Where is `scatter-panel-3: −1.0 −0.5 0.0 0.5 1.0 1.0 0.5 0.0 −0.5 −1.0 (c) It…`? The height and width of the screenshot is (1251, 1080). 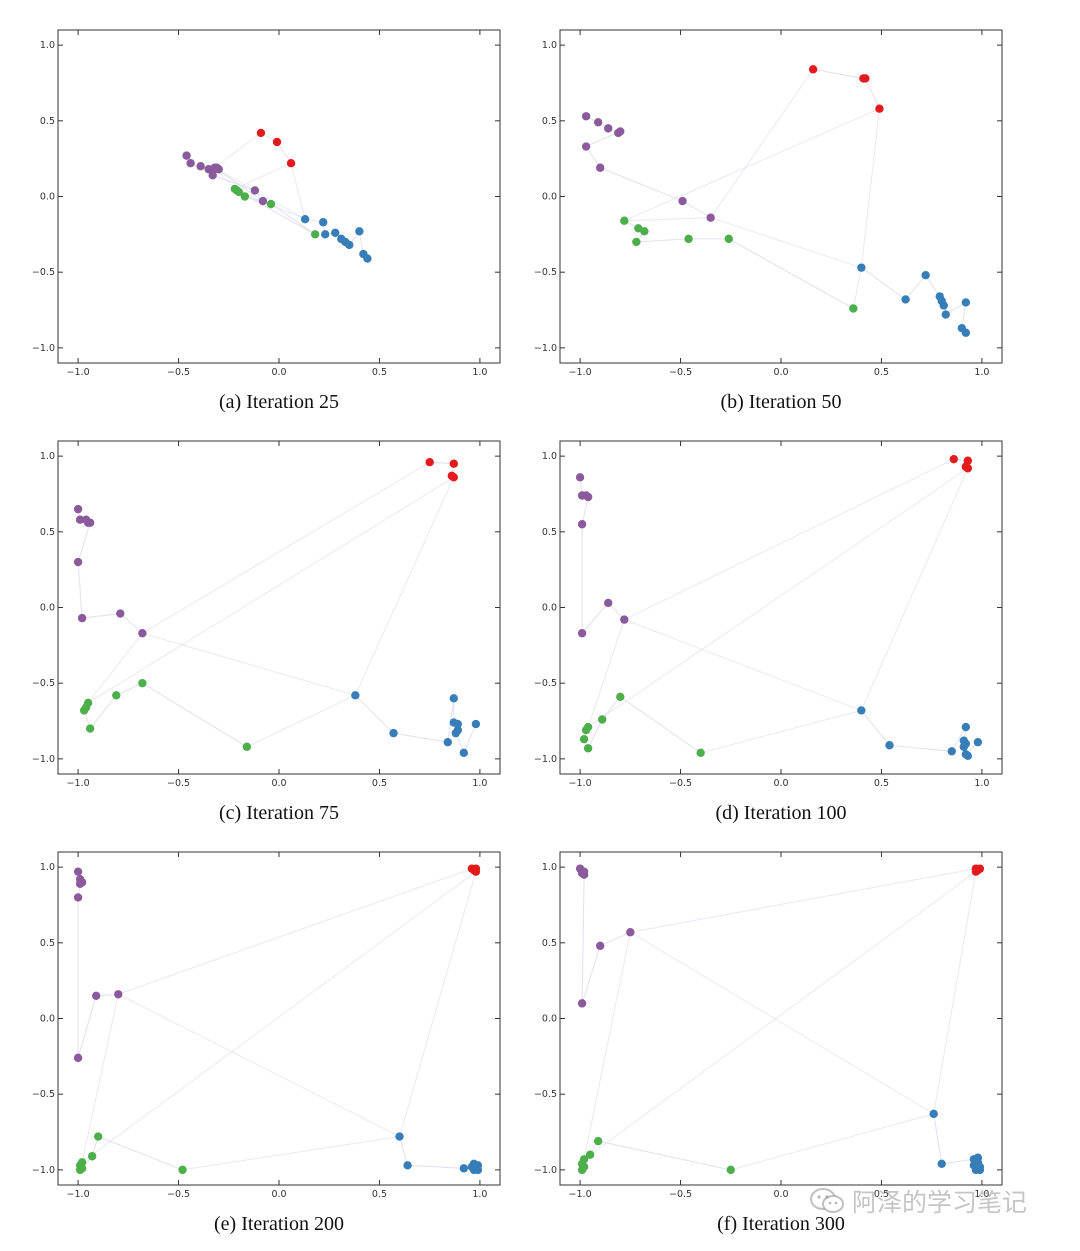
scatter-panel-3: −1.0 −0.5 0.0 0.5 1.0 1.0 0.5 0.0 −0.5 −1.0 (c) It… is located at coordinates (266, 632).